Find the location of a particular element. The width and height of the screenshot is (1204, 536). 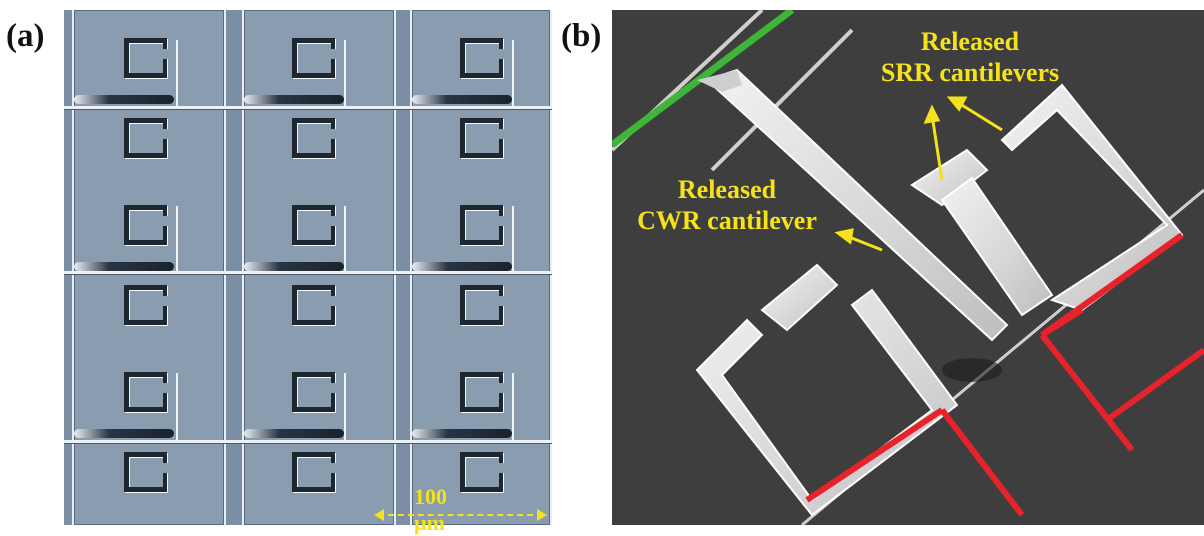

annotation-srr-line1: Released is located at coordinates (970, 41).